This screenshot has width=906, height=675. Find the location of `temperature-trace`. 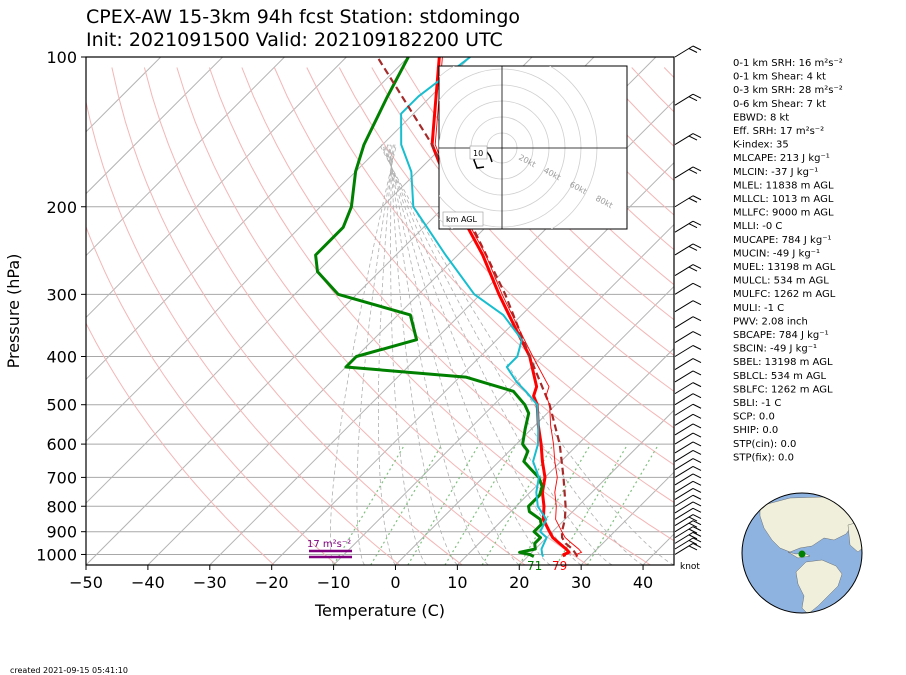

temperature-trace is located at coordinates (500, 307).